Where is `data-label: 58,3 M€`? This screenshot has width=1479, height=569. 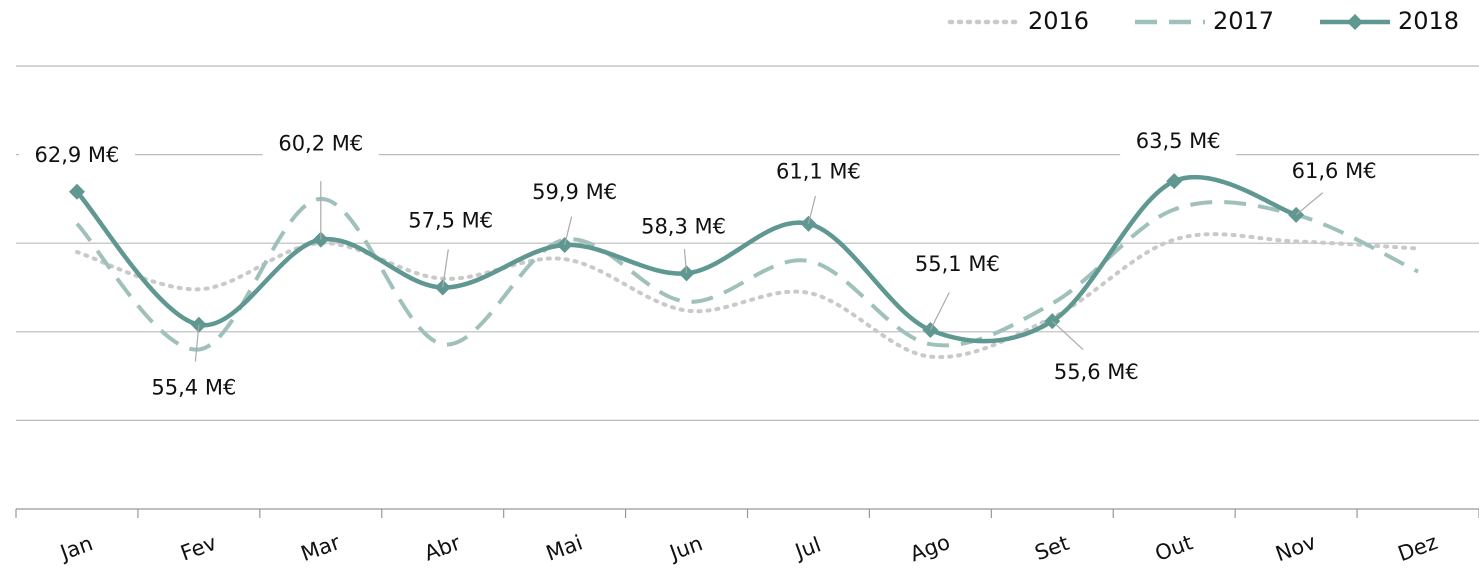
data-label: 58,3 M€ is located at coordinates (683, 226).